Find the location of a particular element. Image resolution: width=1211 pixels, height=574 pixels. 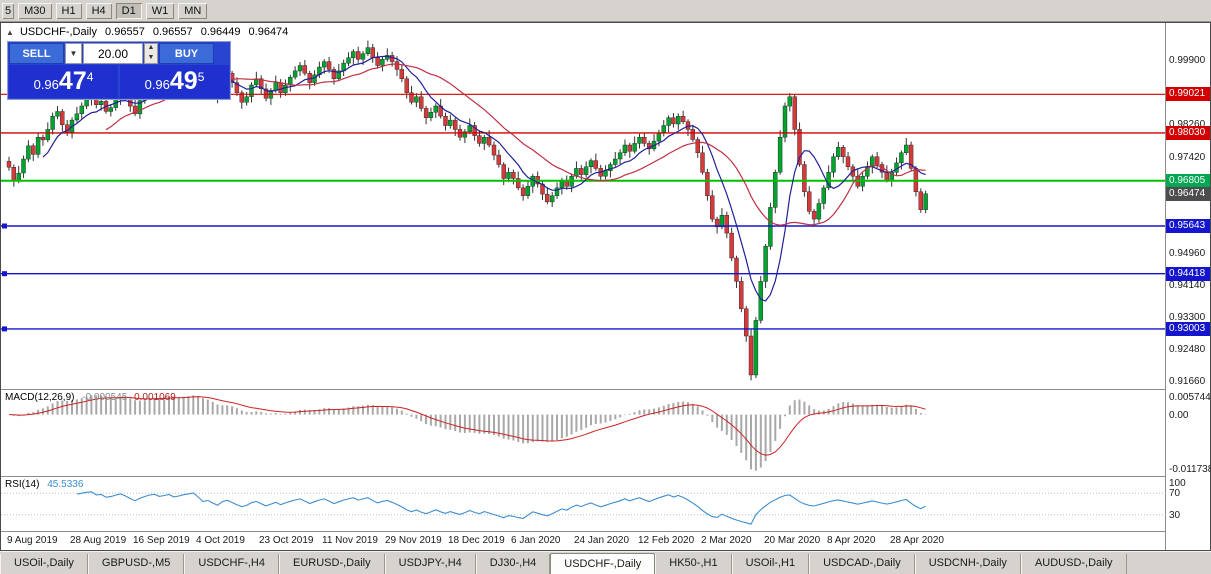

time-axis-label: 12 Feb 2020 is located at coordinates (666, 540).